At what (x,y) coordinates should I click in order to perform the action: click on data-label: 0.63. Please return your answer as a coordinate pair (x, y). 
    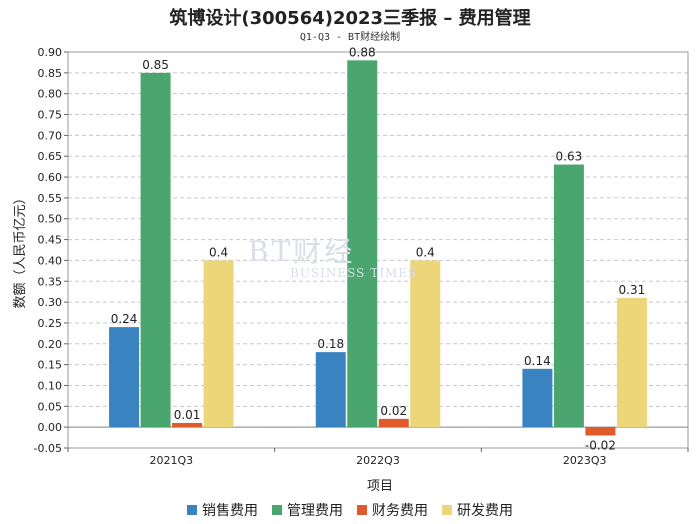
    Looking at the image, I should click on (569, 157).